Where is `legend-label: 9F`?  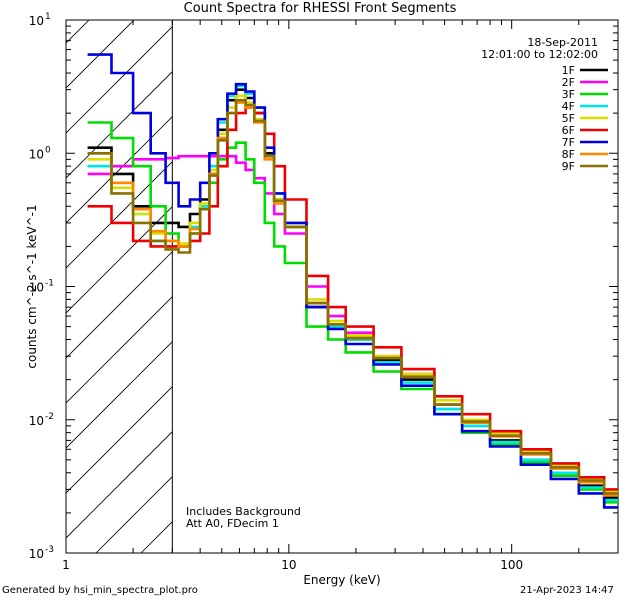 legend-label: 9F is located at coordinates (568, 166).